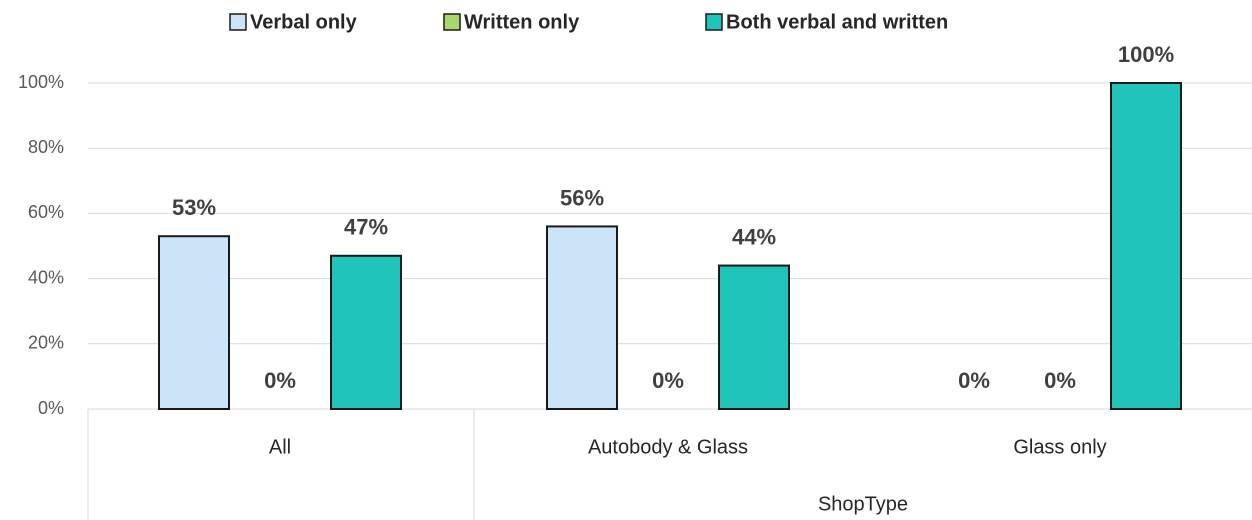  What do you see at coordinates (41, 82) in the screenshot?
I see `y-tick-label: 100%` at bounding box center [41, 82].